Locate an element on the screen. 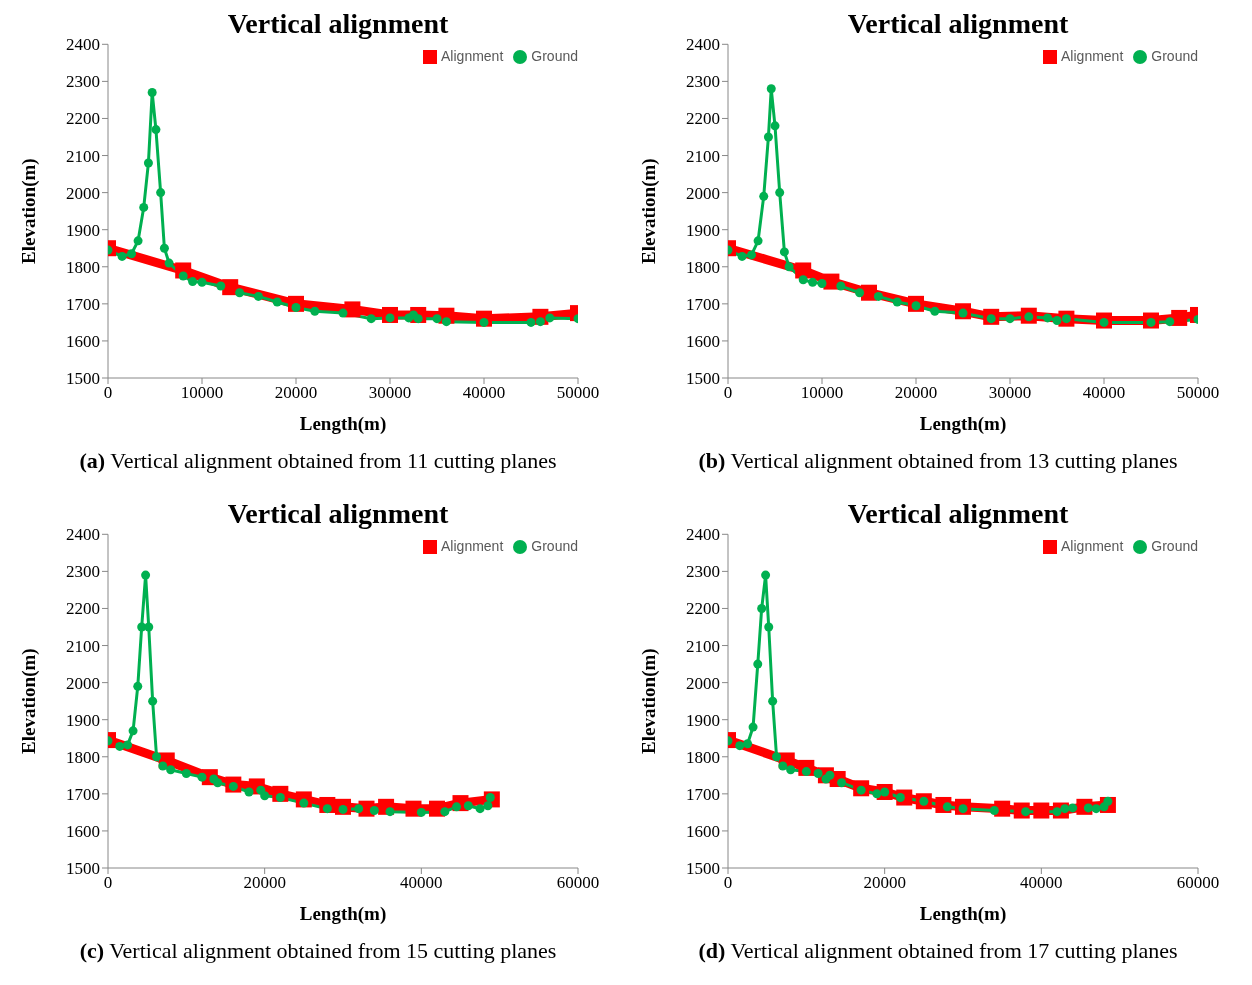 The width and height of the screenshot is (1252, 985). x-tick-label: 60000 is located at coordinates (578, 883).